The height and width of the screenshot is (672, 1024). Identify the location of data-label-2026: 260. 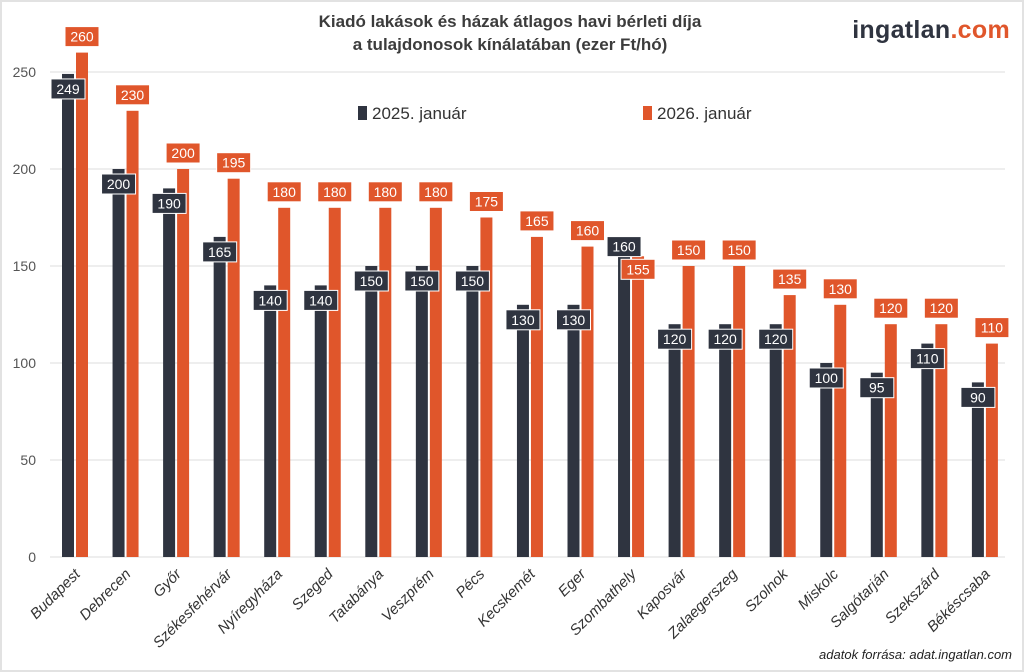
(82, 37).